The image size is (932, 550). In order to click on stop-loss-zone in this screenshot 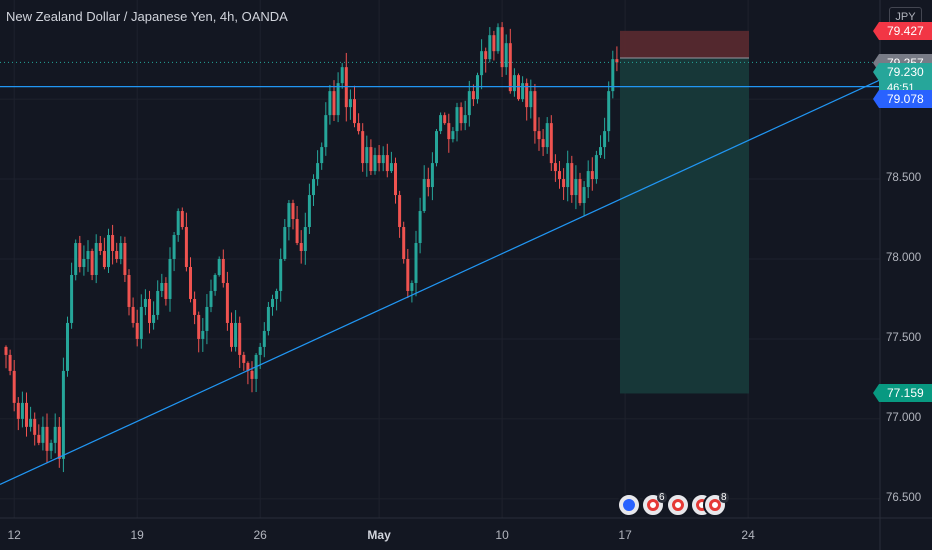, I will do `click(684, 44)`.